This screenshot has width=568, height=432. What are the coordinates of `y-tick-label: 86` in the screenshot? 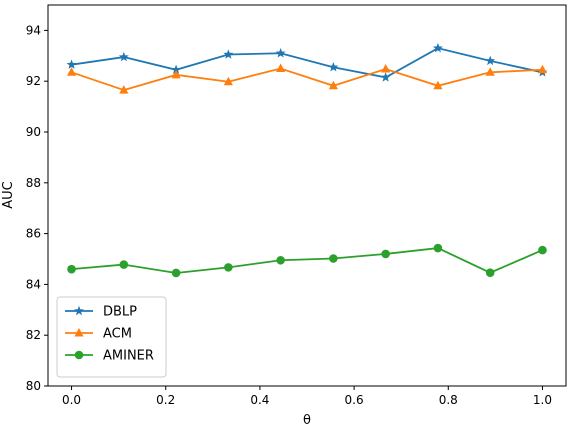 It's located at (33, 234).